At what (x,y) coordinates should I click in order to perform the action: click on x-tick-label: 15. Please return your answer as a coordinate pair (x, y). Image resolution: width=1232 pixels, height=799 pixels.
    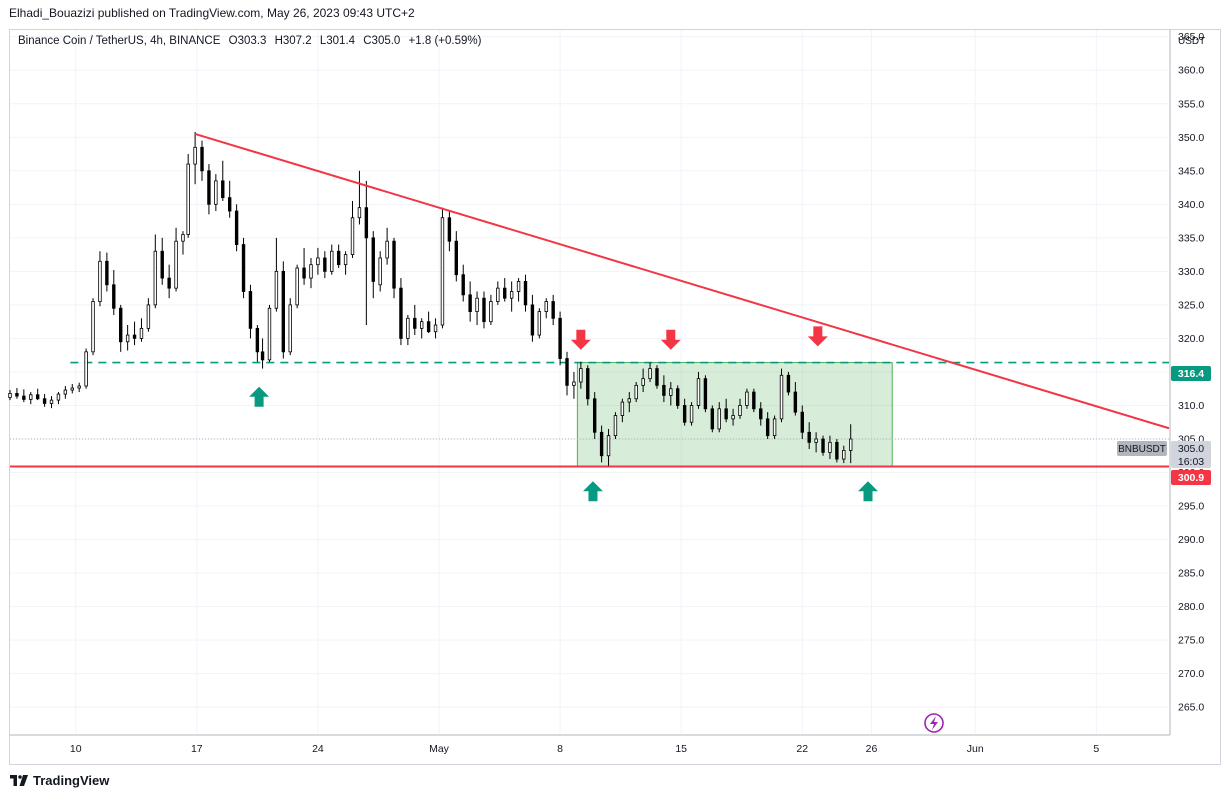
    Looking at the image, I should click on (681, 749).